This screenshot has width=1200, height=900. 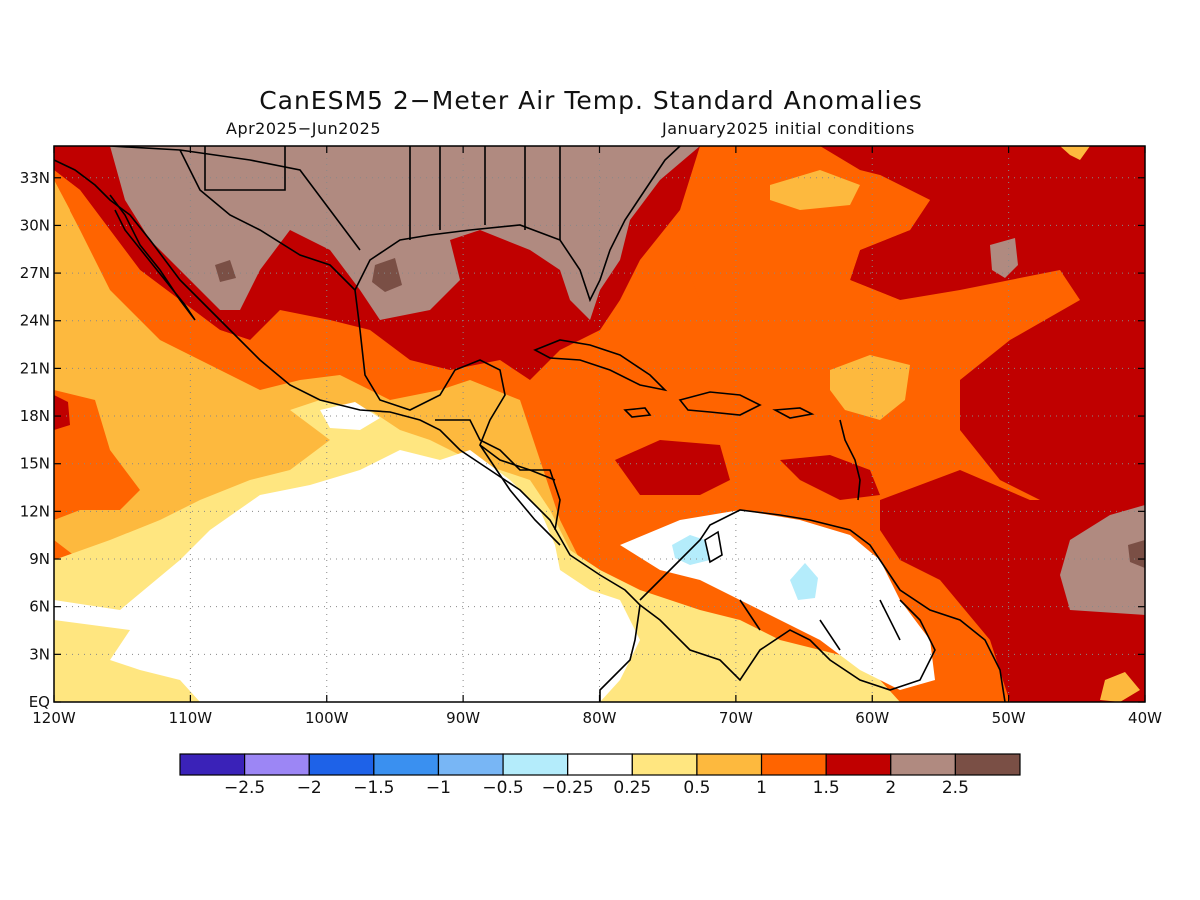 I want to click on colorbar-label: 1, so click(x=761, y=788).